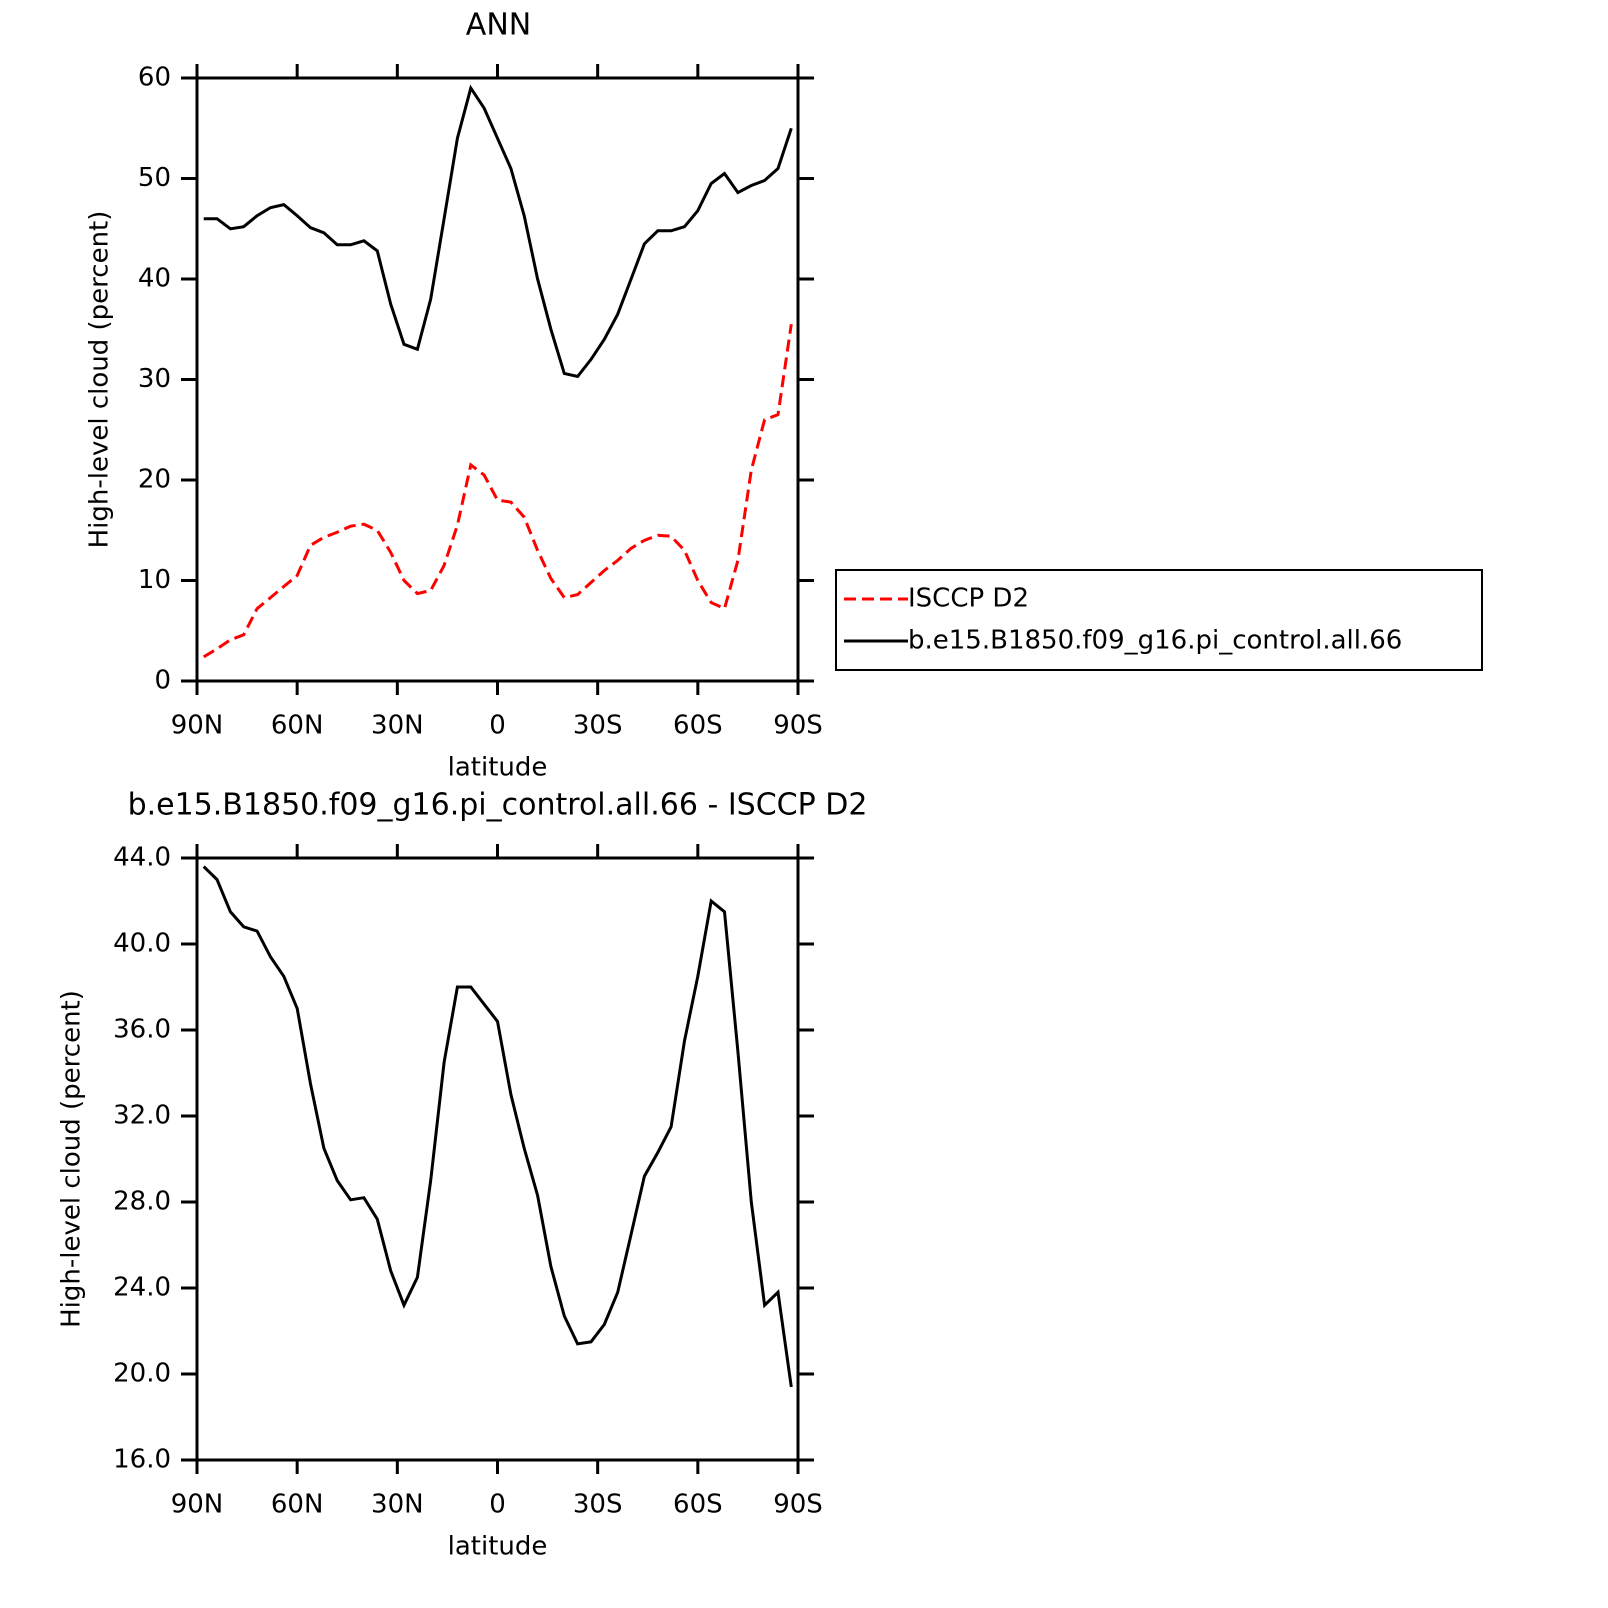  Describe the element at coordinates (154, 279) in the screenshot. I see `y-tick-label: 40` at that location.